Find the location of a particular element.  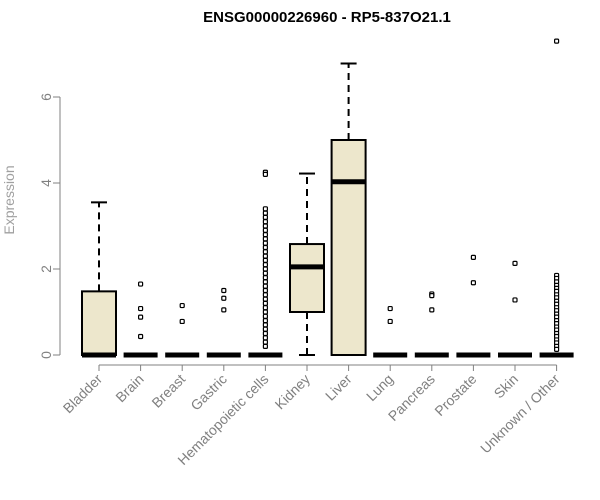

box-liver is located at coordinates (348, 209).